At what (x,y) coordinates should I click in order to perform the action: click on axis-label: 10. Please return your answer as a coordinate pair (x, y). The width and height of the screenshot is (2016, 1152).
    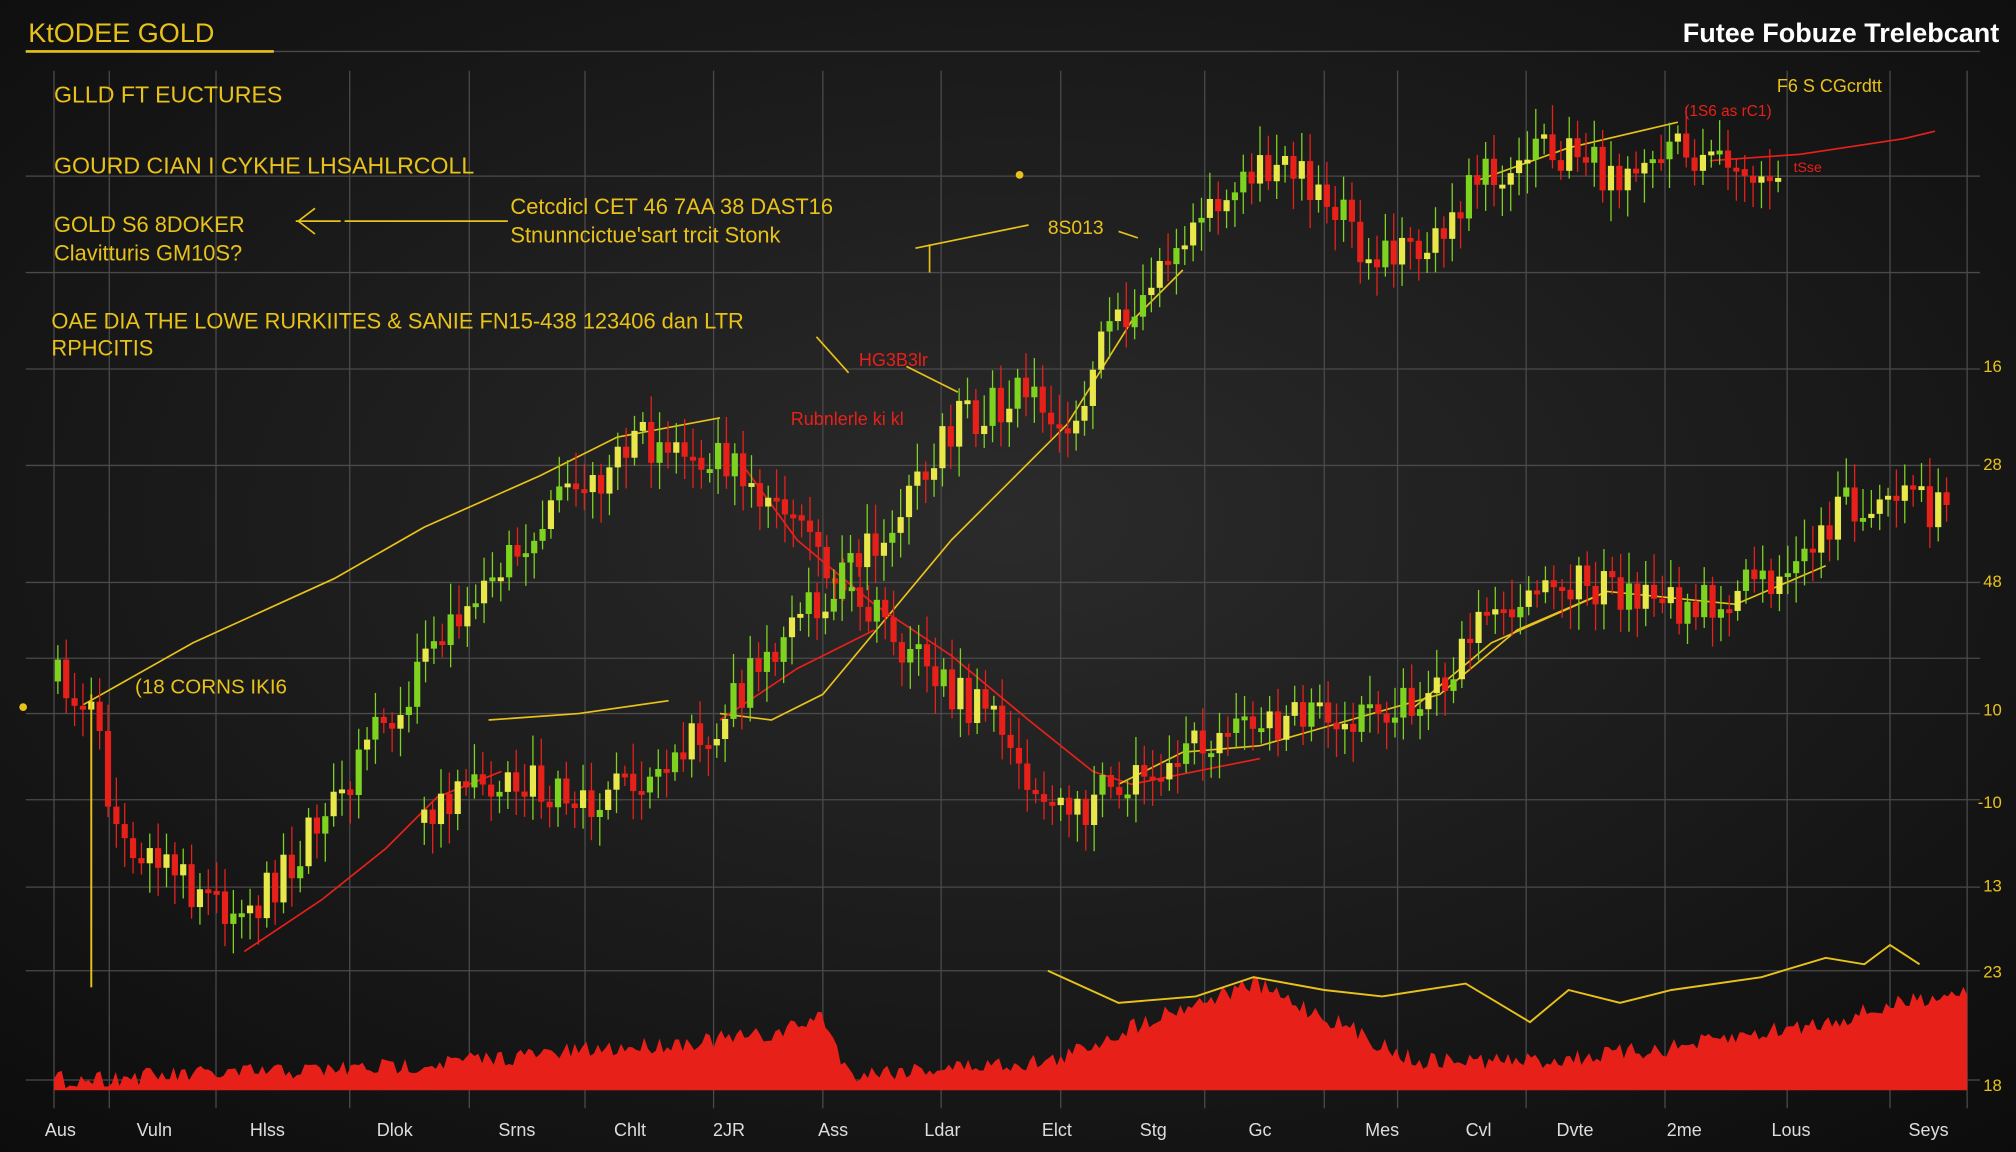
    Looking at the image, I should click on (1992, 709).